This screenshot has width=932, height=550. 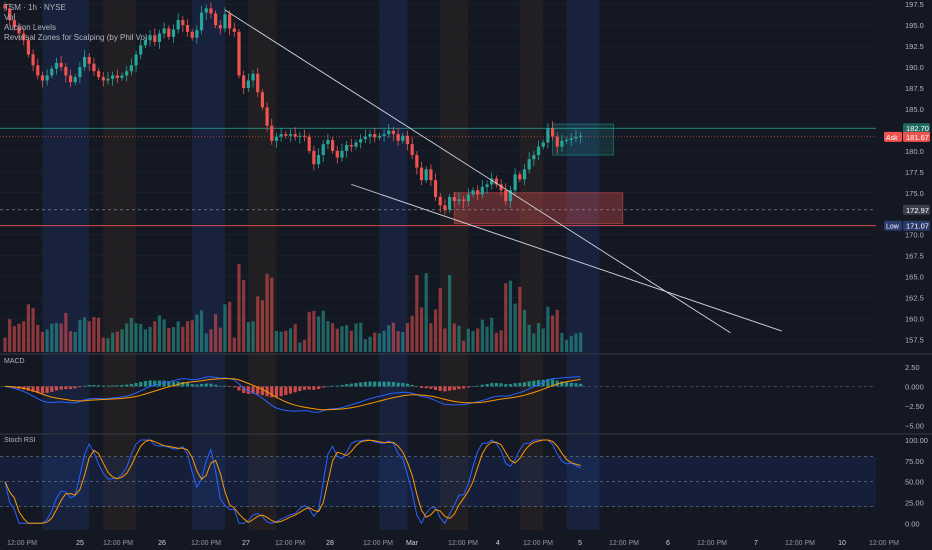 What do you see at coordinates (583, 139) in the screenshot?
I see `supply-zone` at bounding box center [583, 139].